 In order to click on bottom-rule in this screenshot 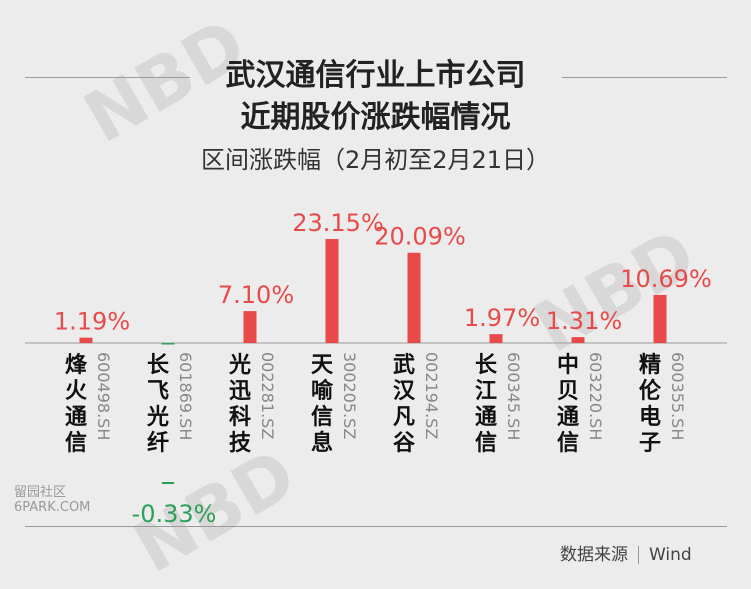, I will do `click(376, 526)`.